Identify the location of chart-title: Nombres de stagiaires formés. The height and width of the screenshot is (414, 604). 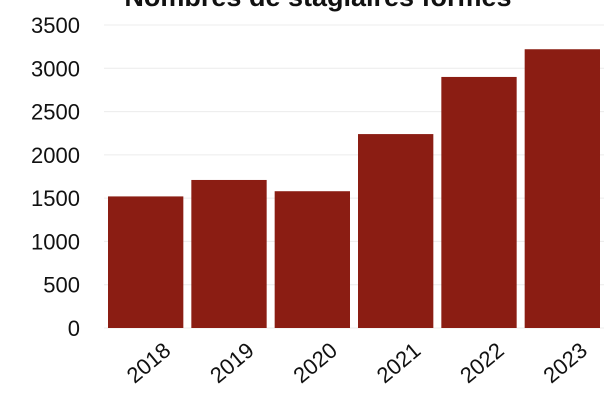
(317, 6).